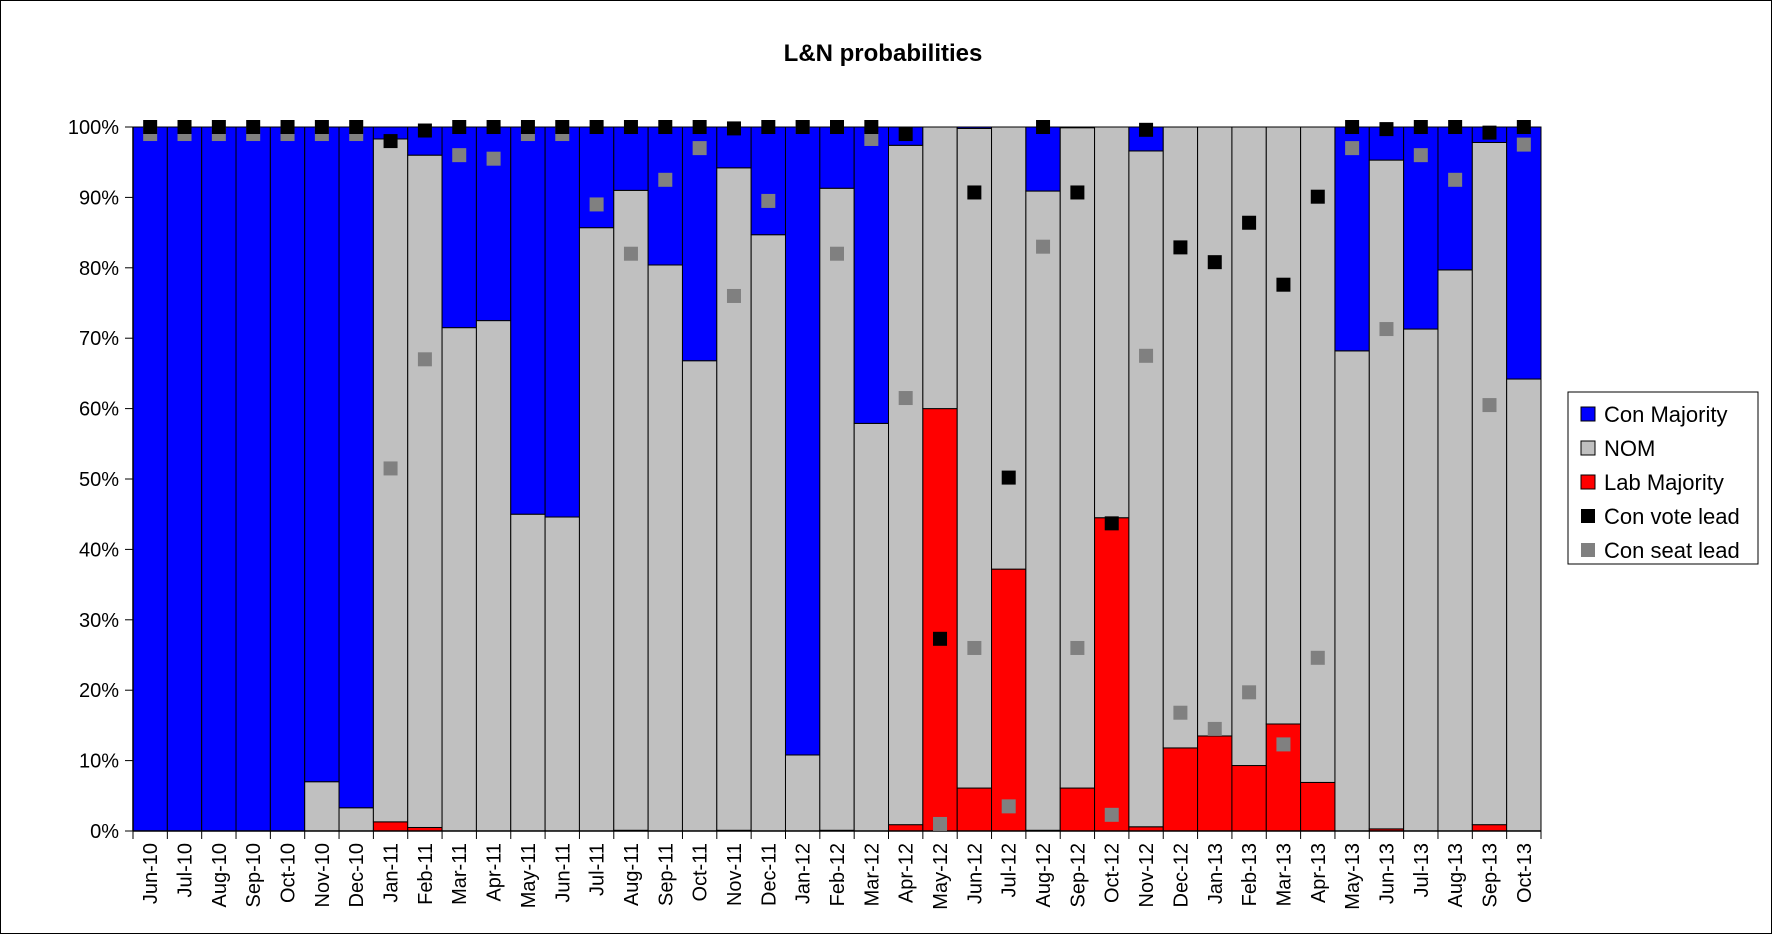 The image size is (1772, 934). I want to click on x-tick-label: Sep-10, so click(254, 875).